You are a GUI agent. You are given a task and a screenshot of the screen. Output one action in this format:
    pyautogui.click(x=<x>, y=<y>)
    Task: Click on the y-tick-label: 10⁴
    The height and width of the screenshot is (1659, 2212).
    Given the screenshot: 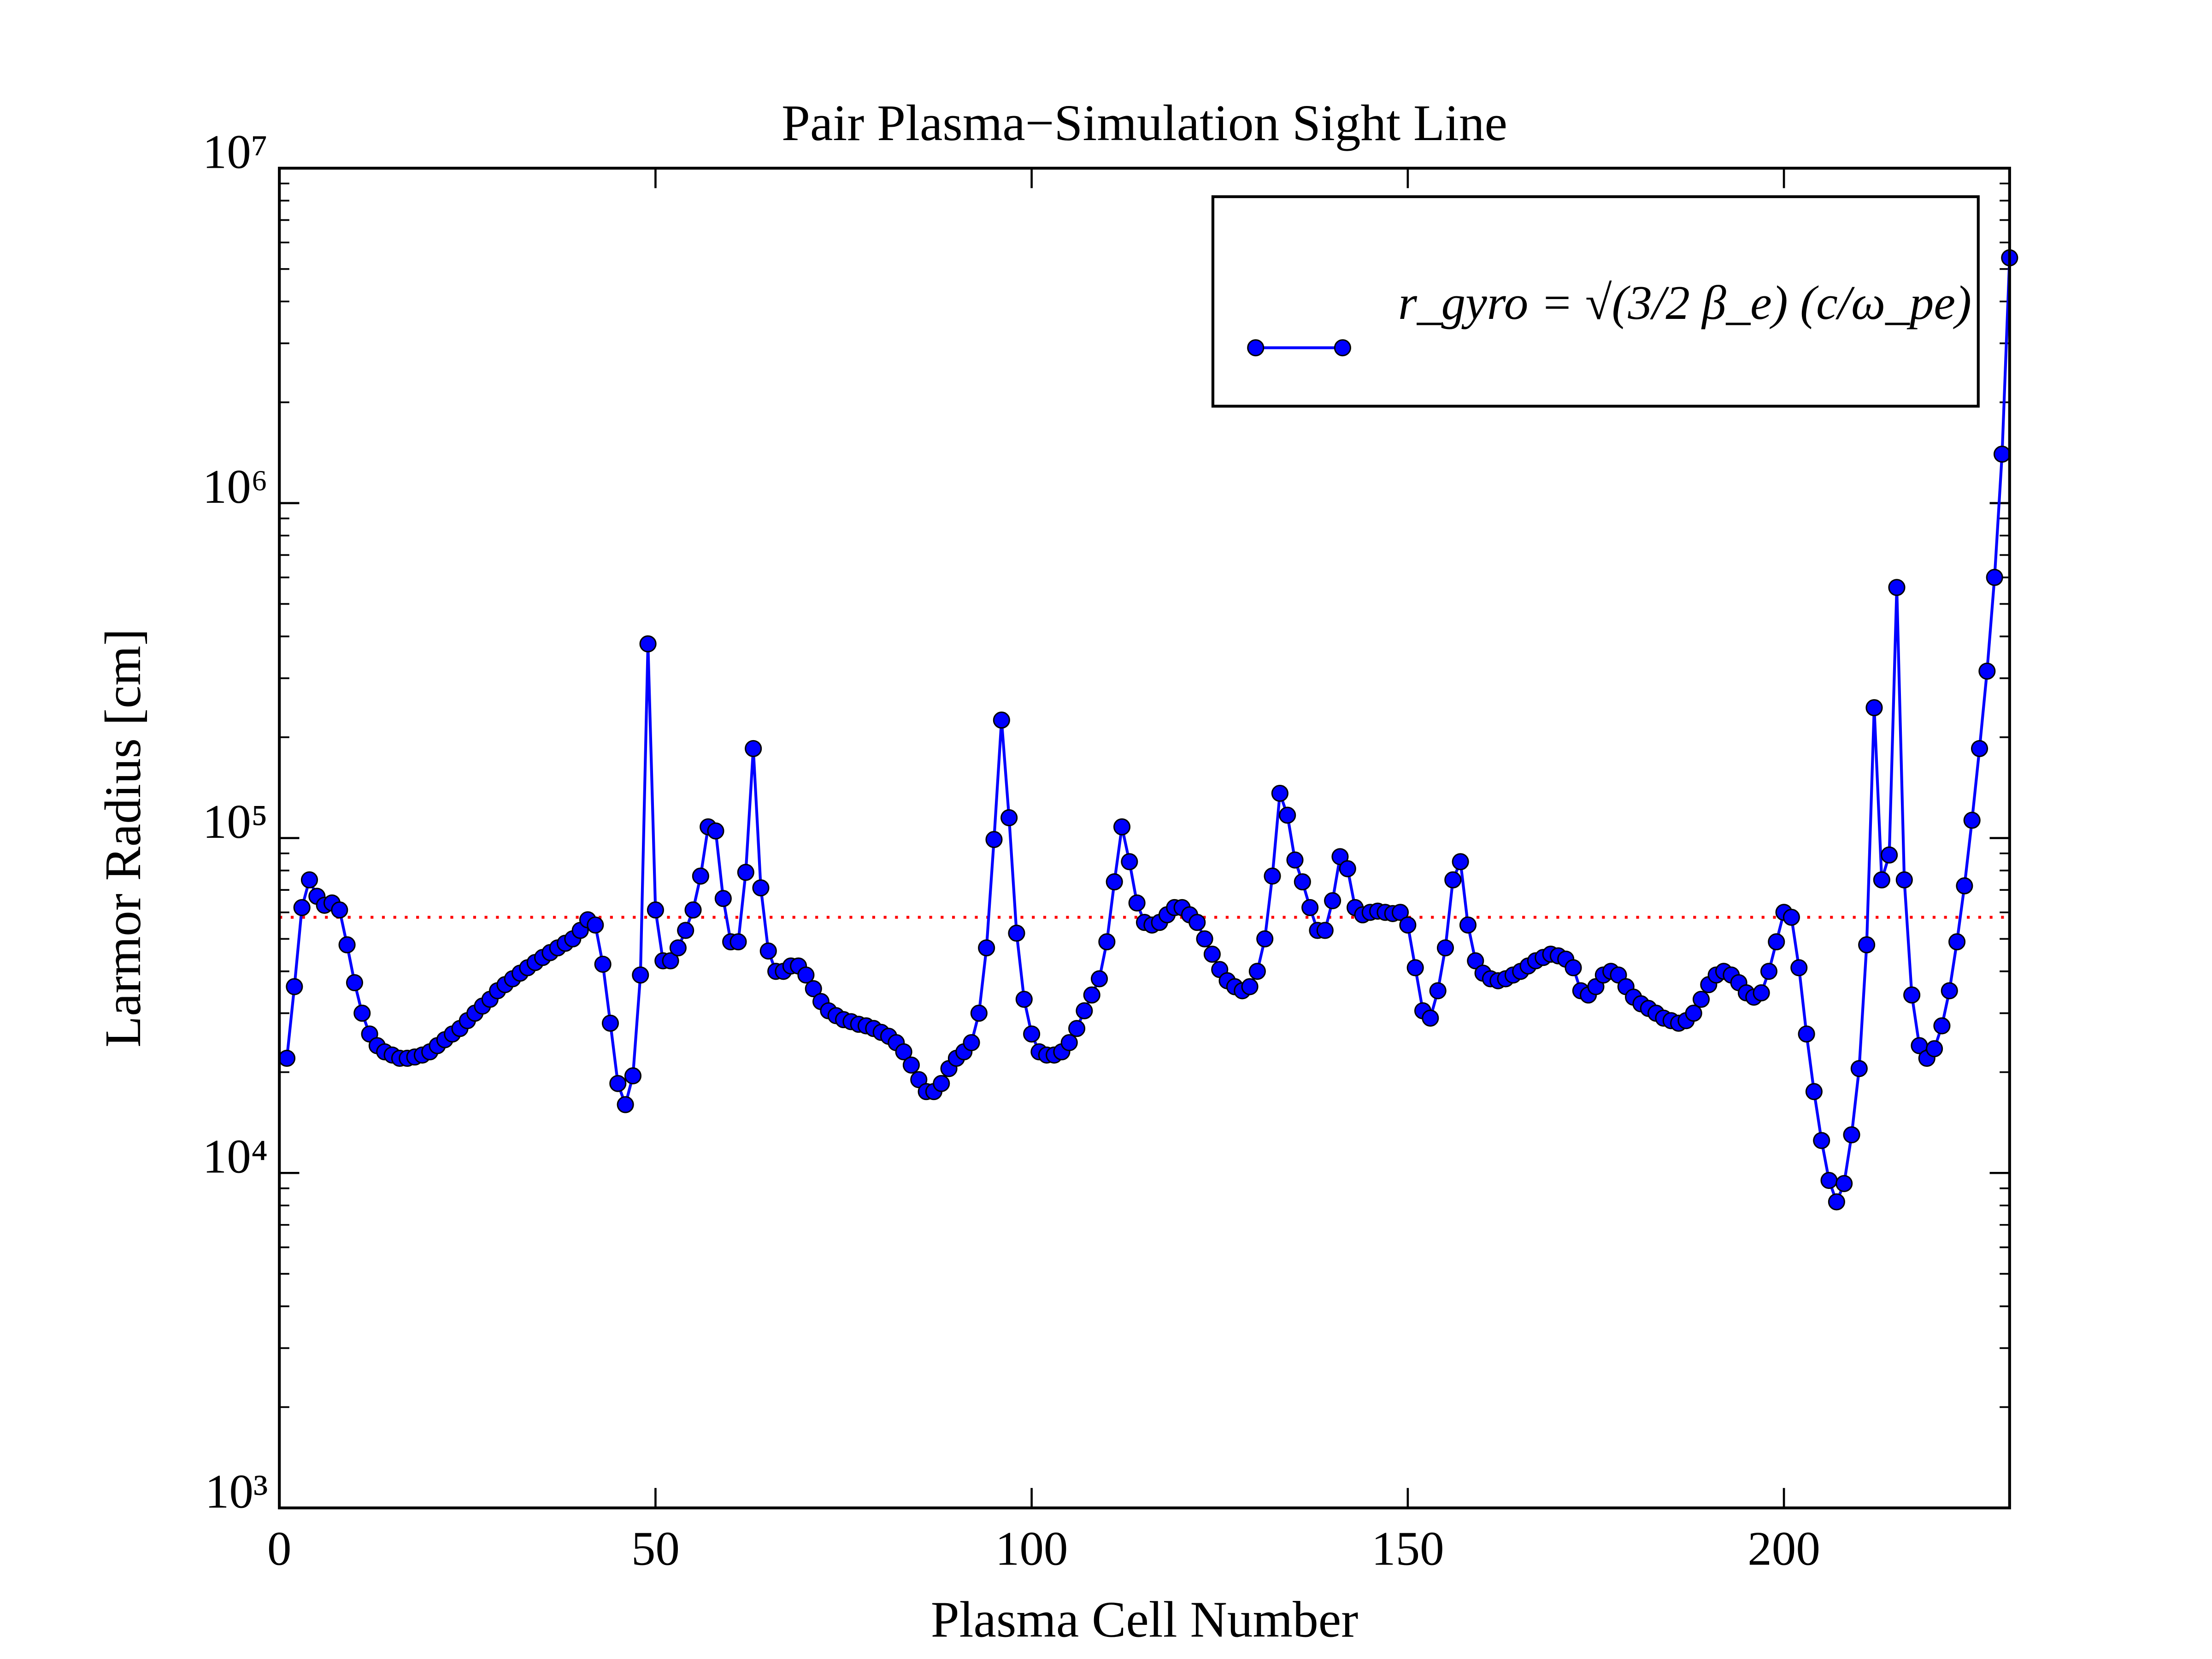 What is the action you would take?
    pyautogui.click(x=235, y=1156)
    